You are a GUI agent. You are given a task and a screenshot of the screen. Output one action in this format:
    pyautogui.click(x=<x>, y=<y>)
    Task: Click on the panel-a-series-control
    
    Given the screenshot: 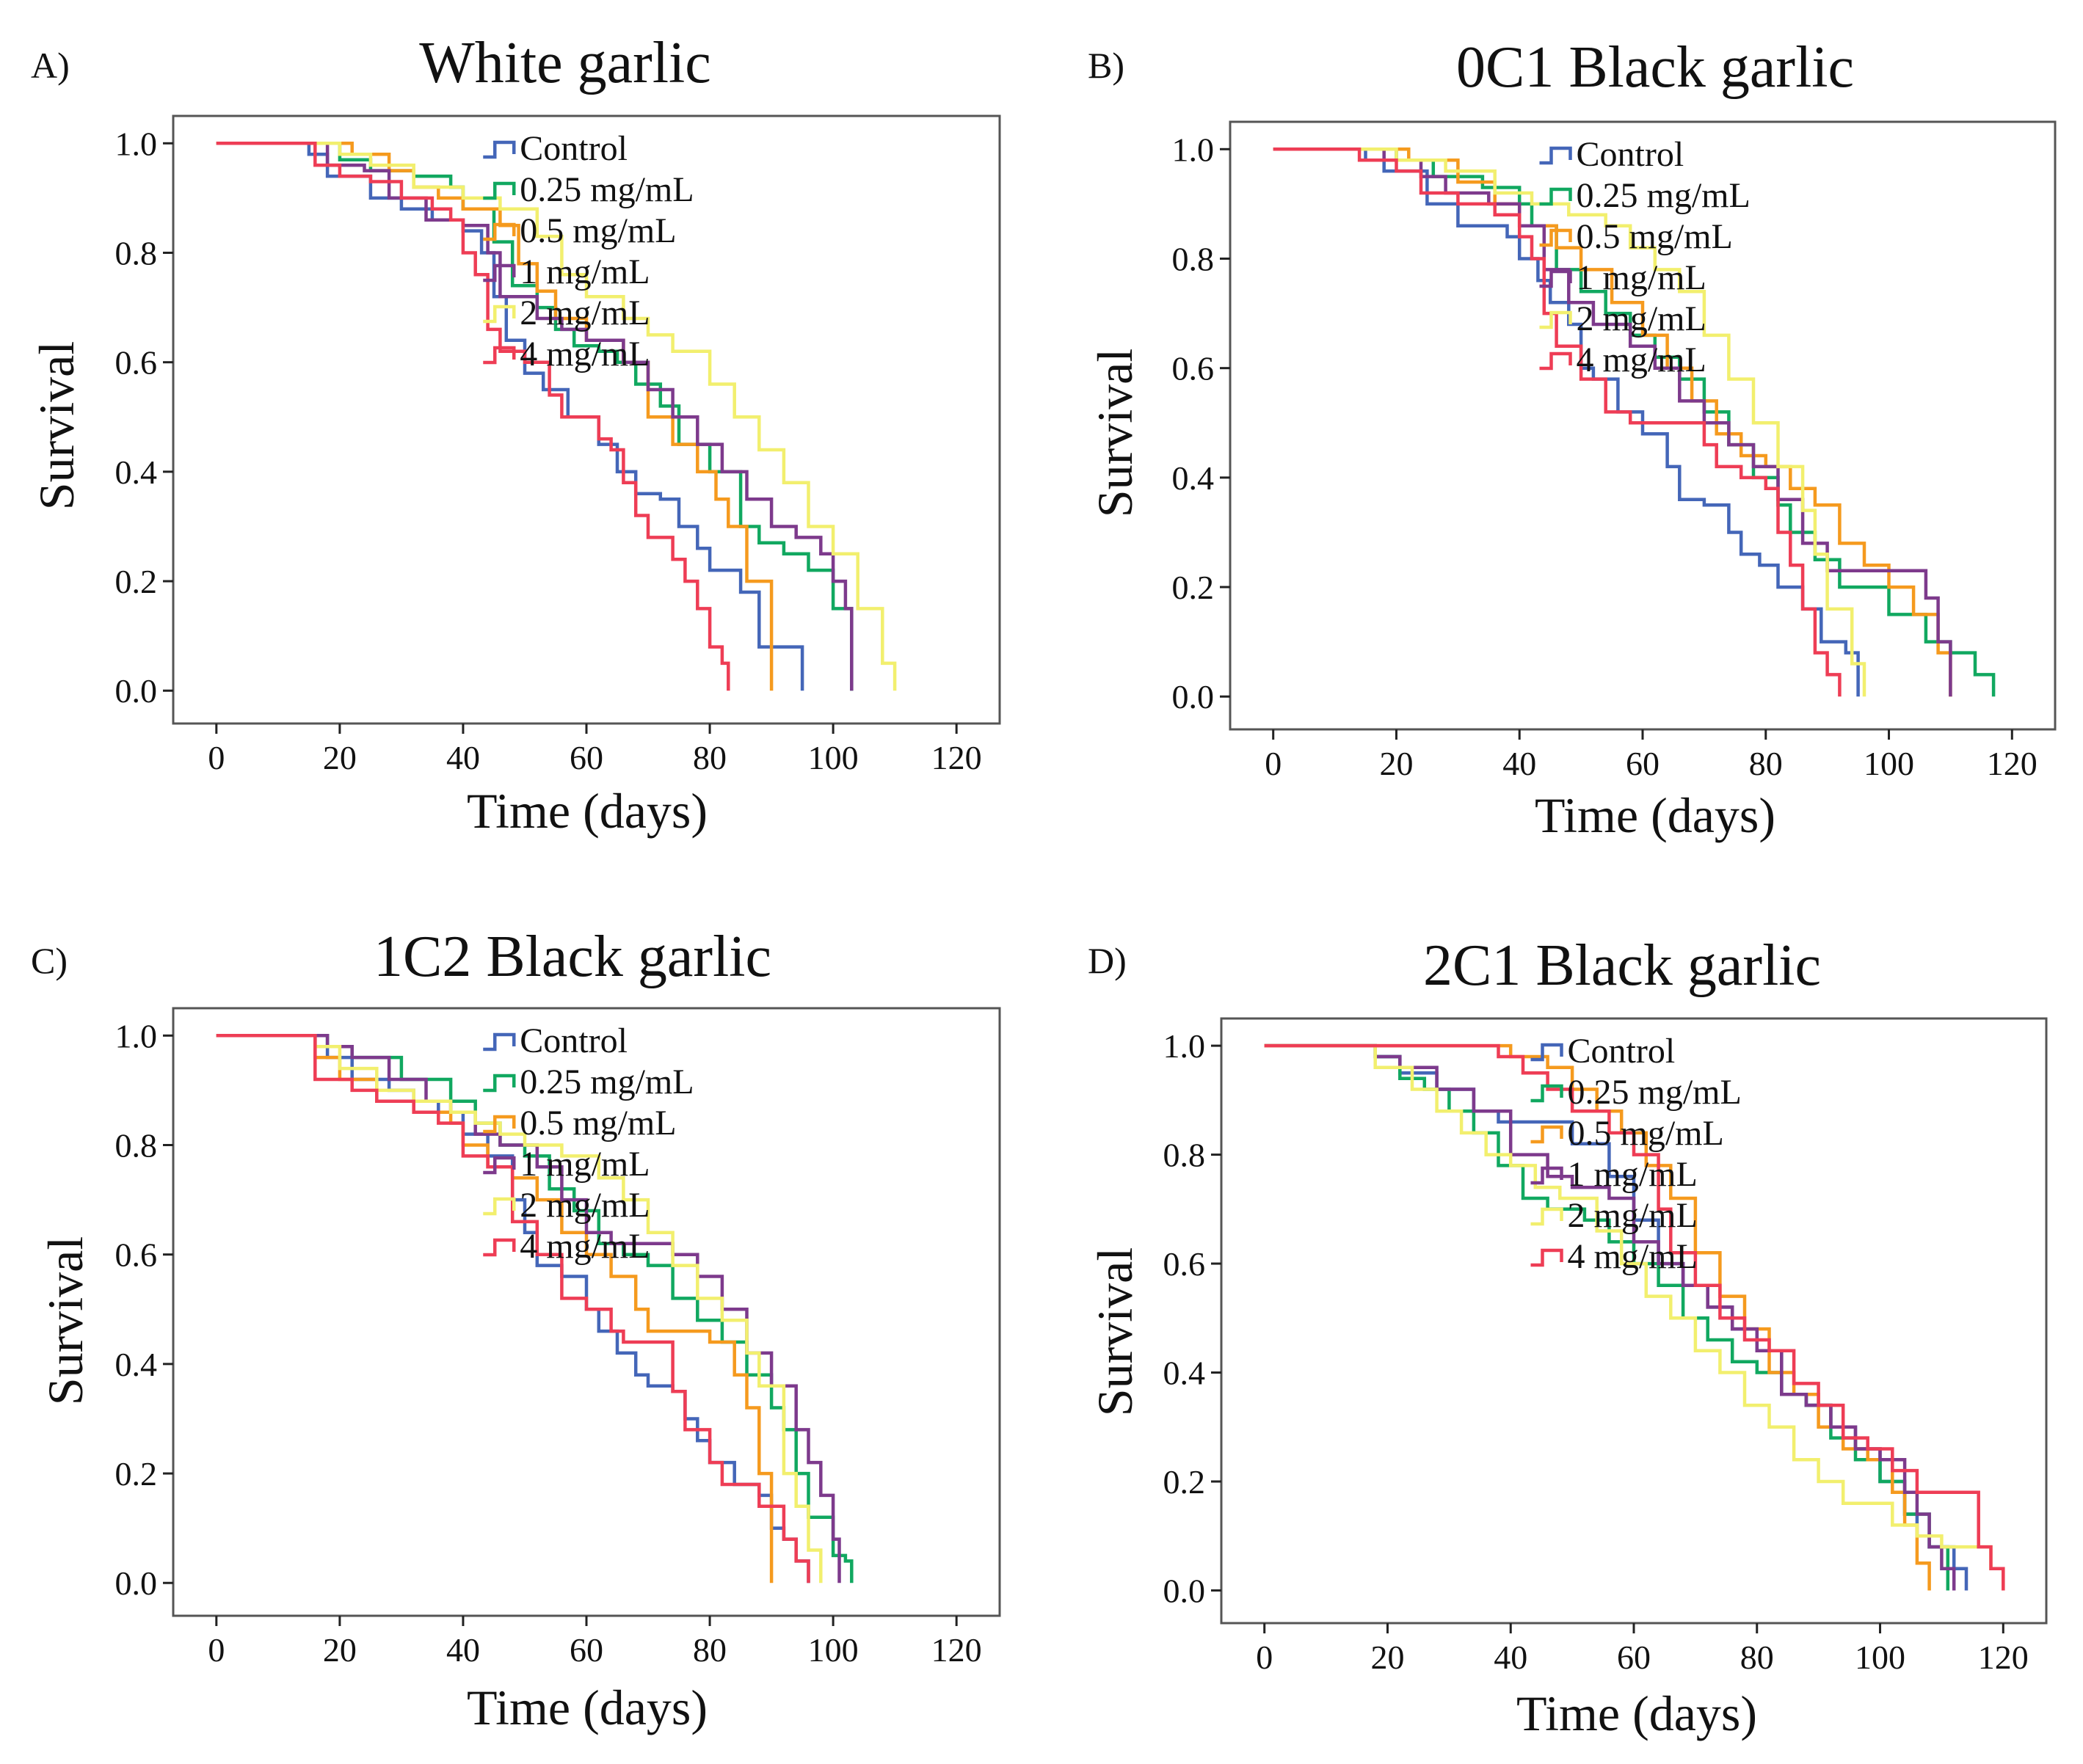 What is the action you would take?
    pyautogui.click(x=510, y=417)
    